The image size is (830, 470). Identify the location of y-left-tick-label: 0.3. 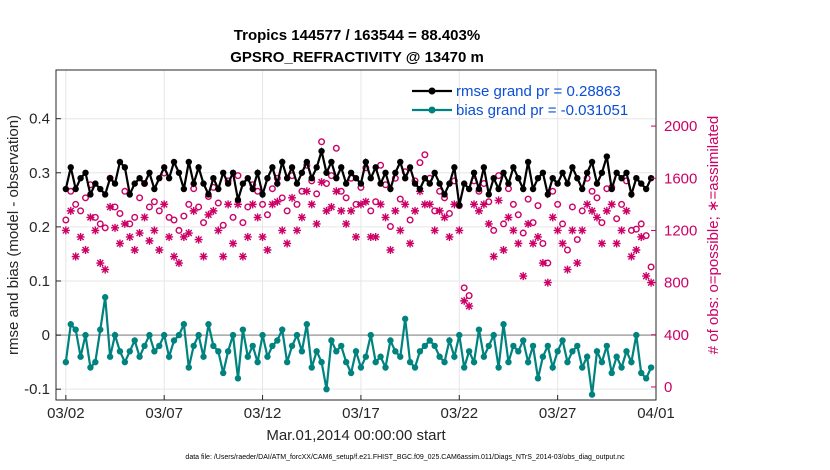
(39, 173).